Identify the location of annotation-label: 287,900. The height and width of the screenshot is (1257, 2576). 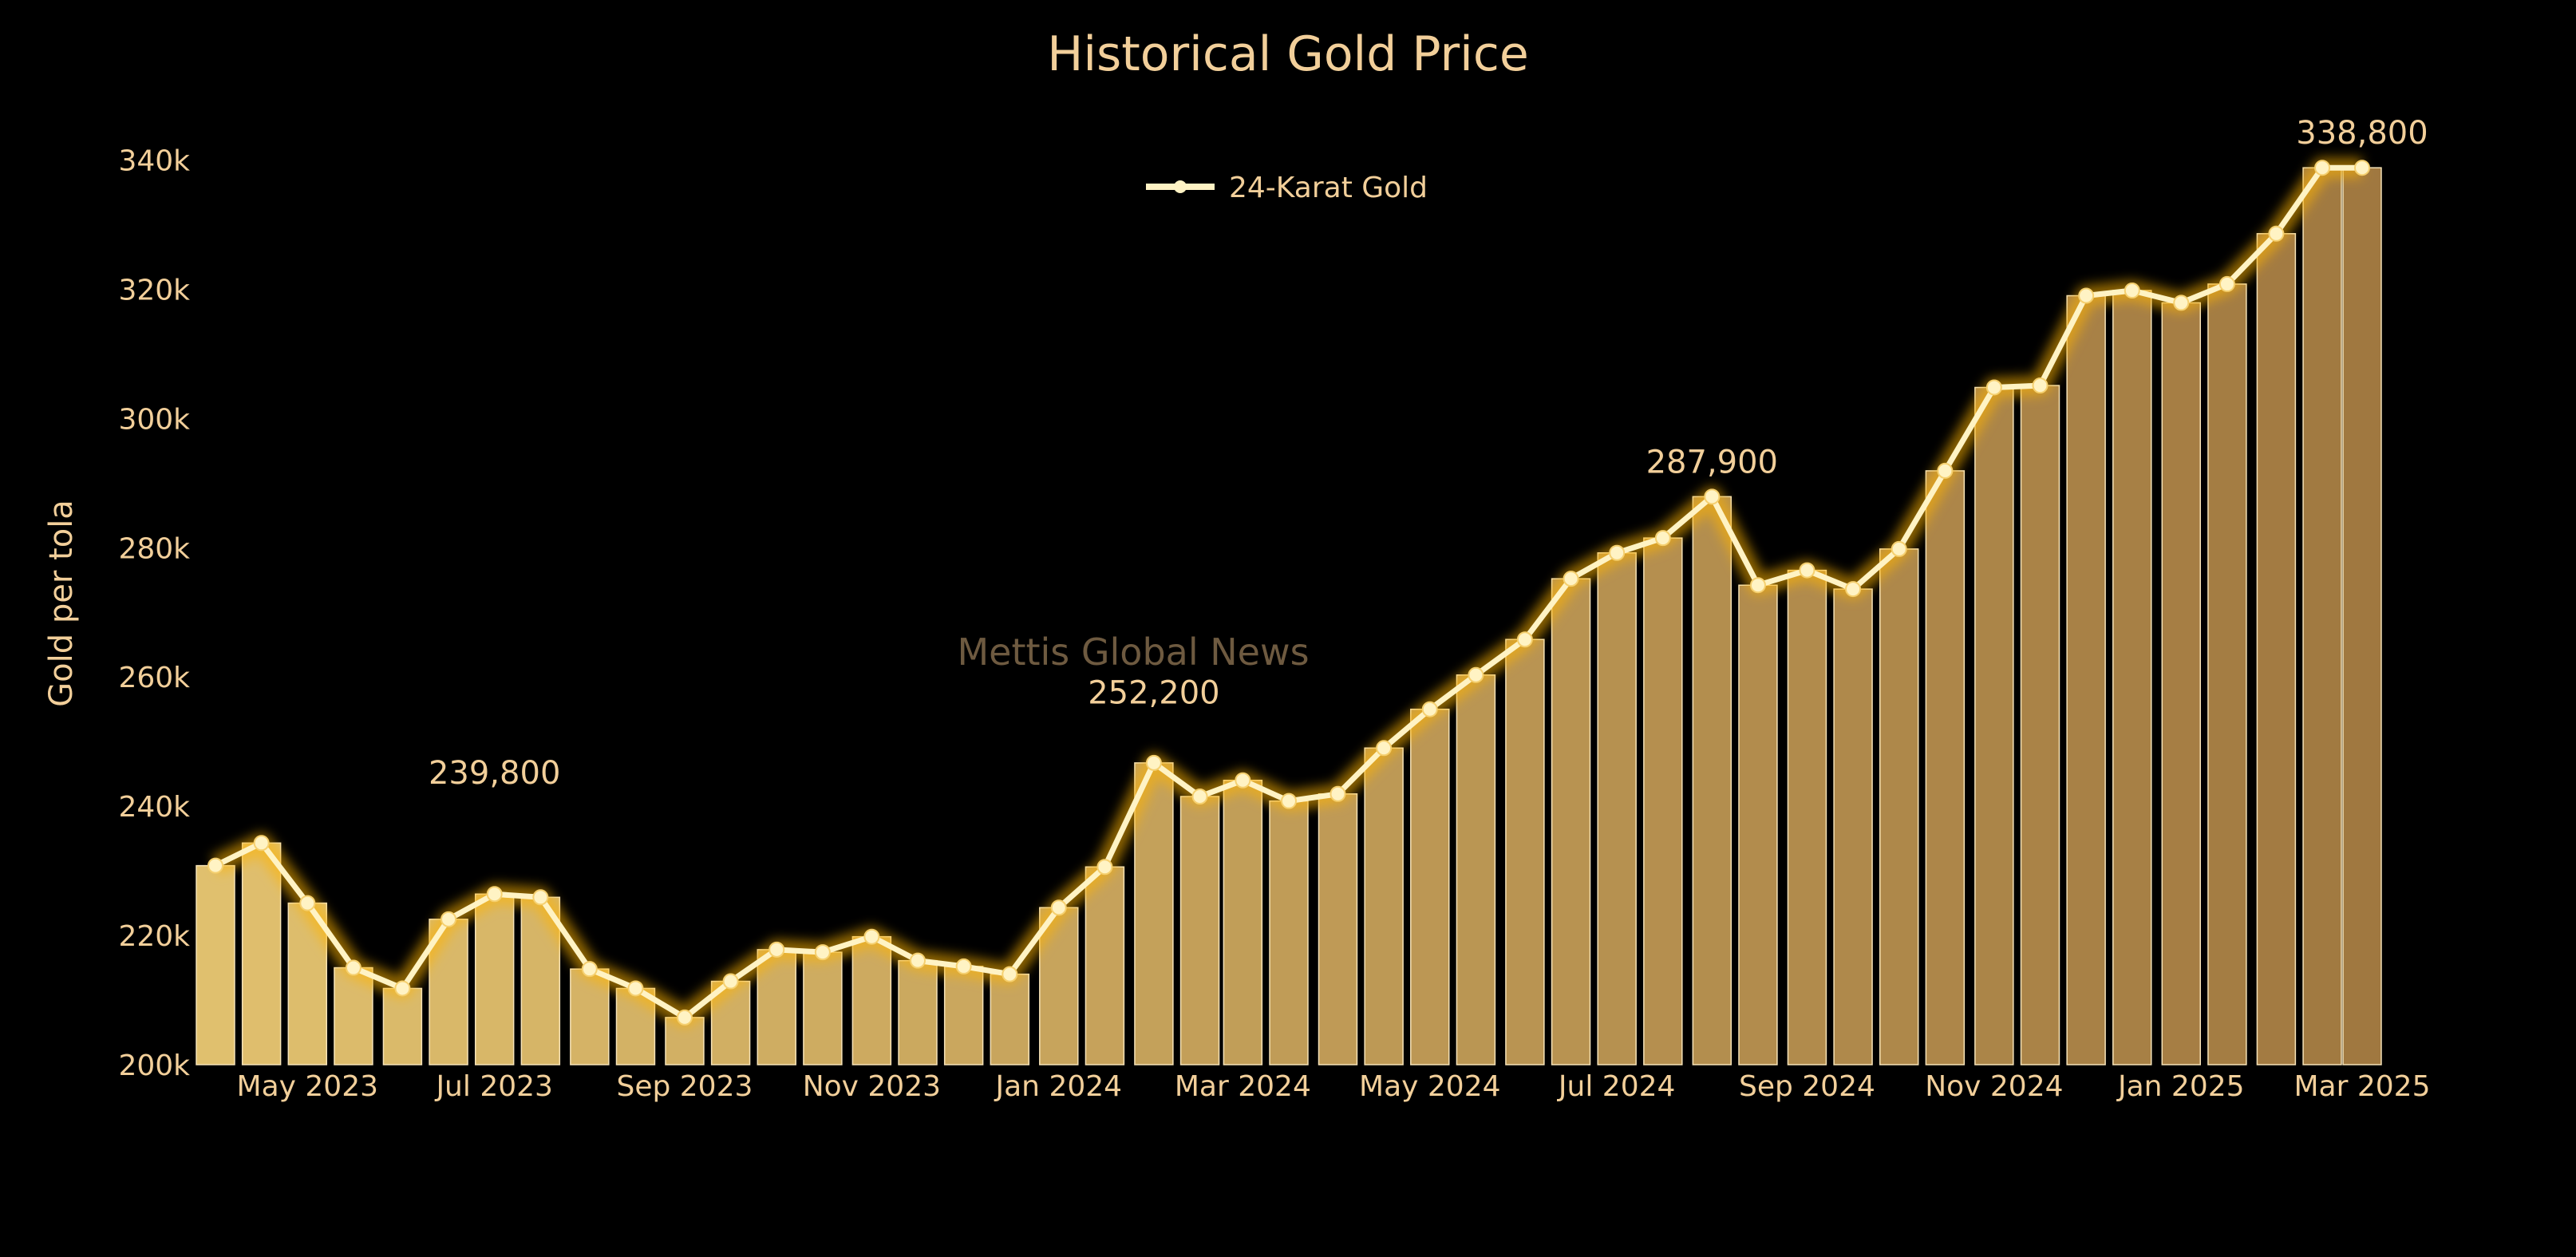
(1712, 462).